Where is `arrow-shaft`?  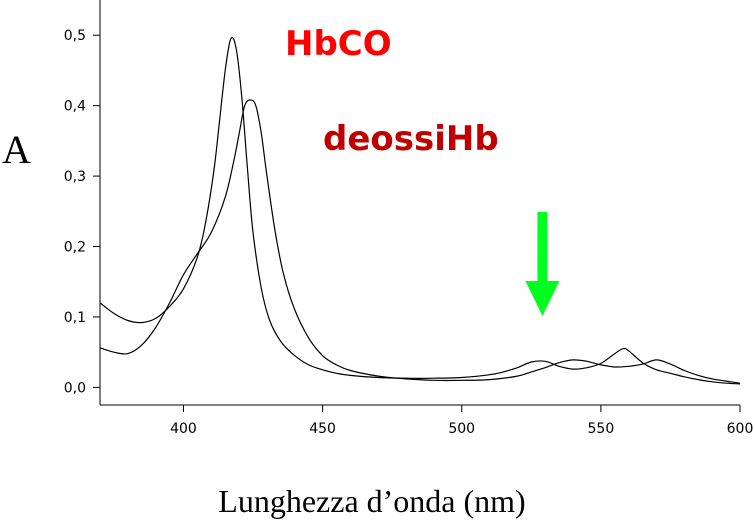
arrow-shaft is located at coordinates (542, 247).